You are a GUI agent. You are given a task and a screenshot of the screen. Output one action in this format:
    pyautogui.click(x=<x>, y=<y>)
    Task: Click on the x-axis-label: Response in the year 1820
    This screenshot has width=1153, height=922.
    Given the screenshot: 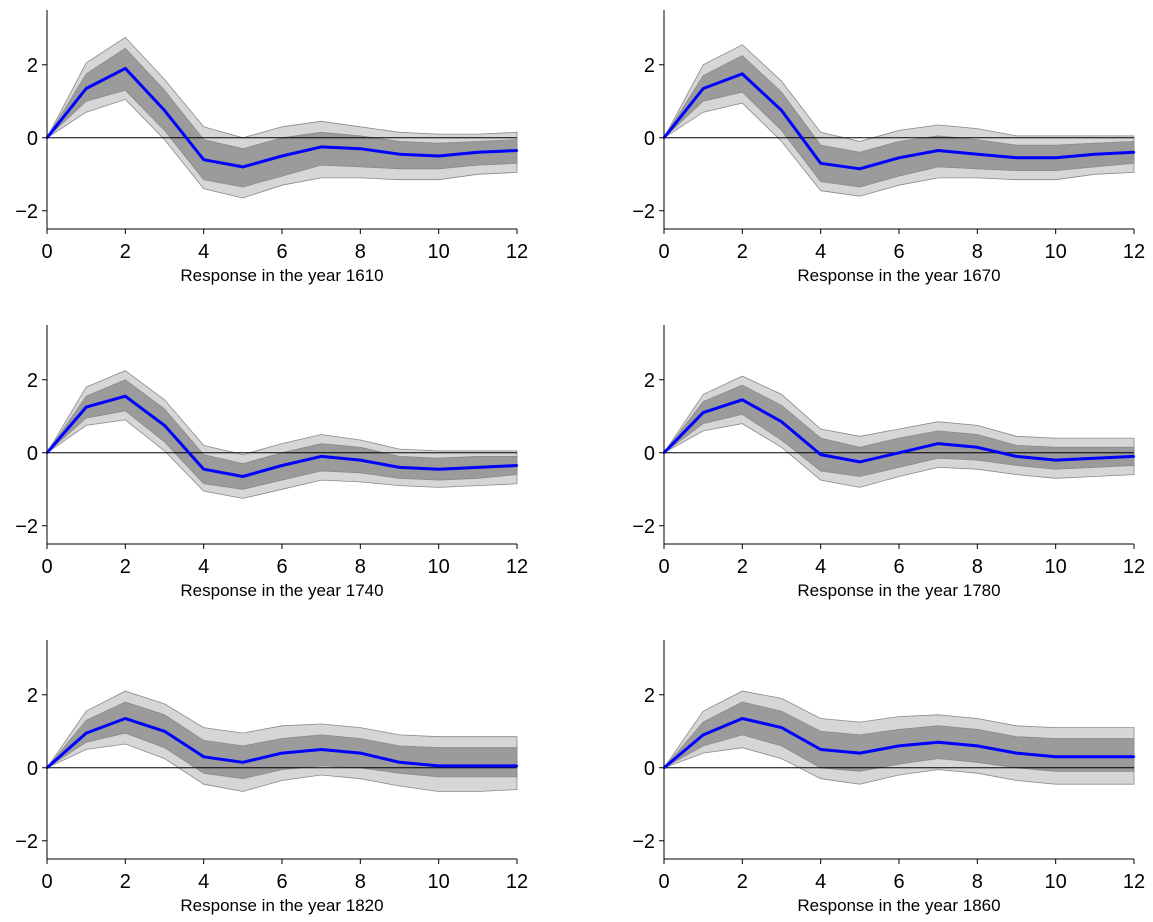 What is the action you would take?
    pyautogui.click(x=281, y=905)
    